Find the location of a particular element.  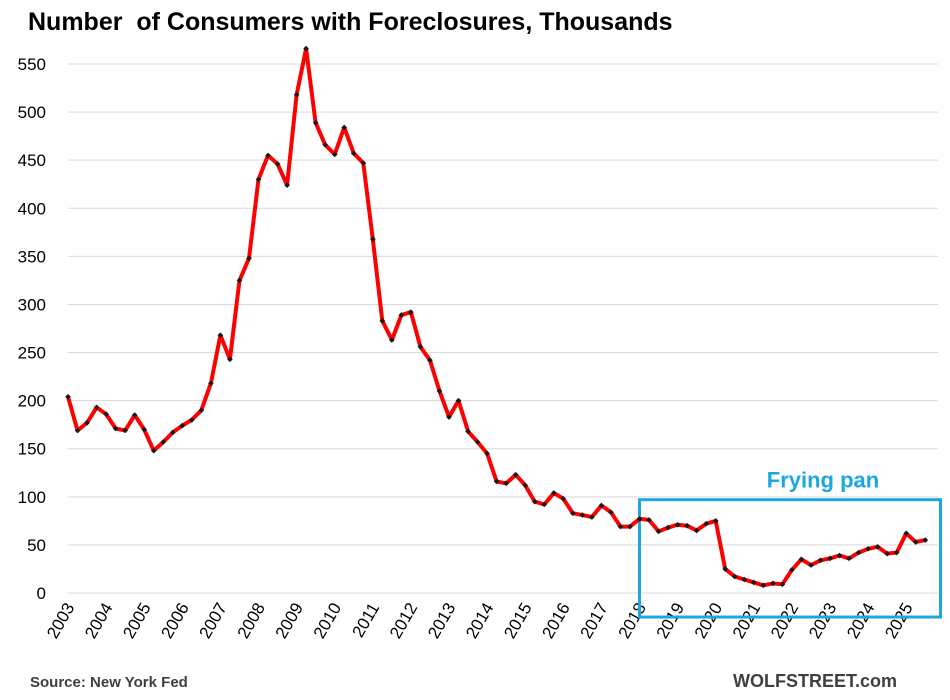

x-tick-label: 2012 is located at coordinates (403, 621).